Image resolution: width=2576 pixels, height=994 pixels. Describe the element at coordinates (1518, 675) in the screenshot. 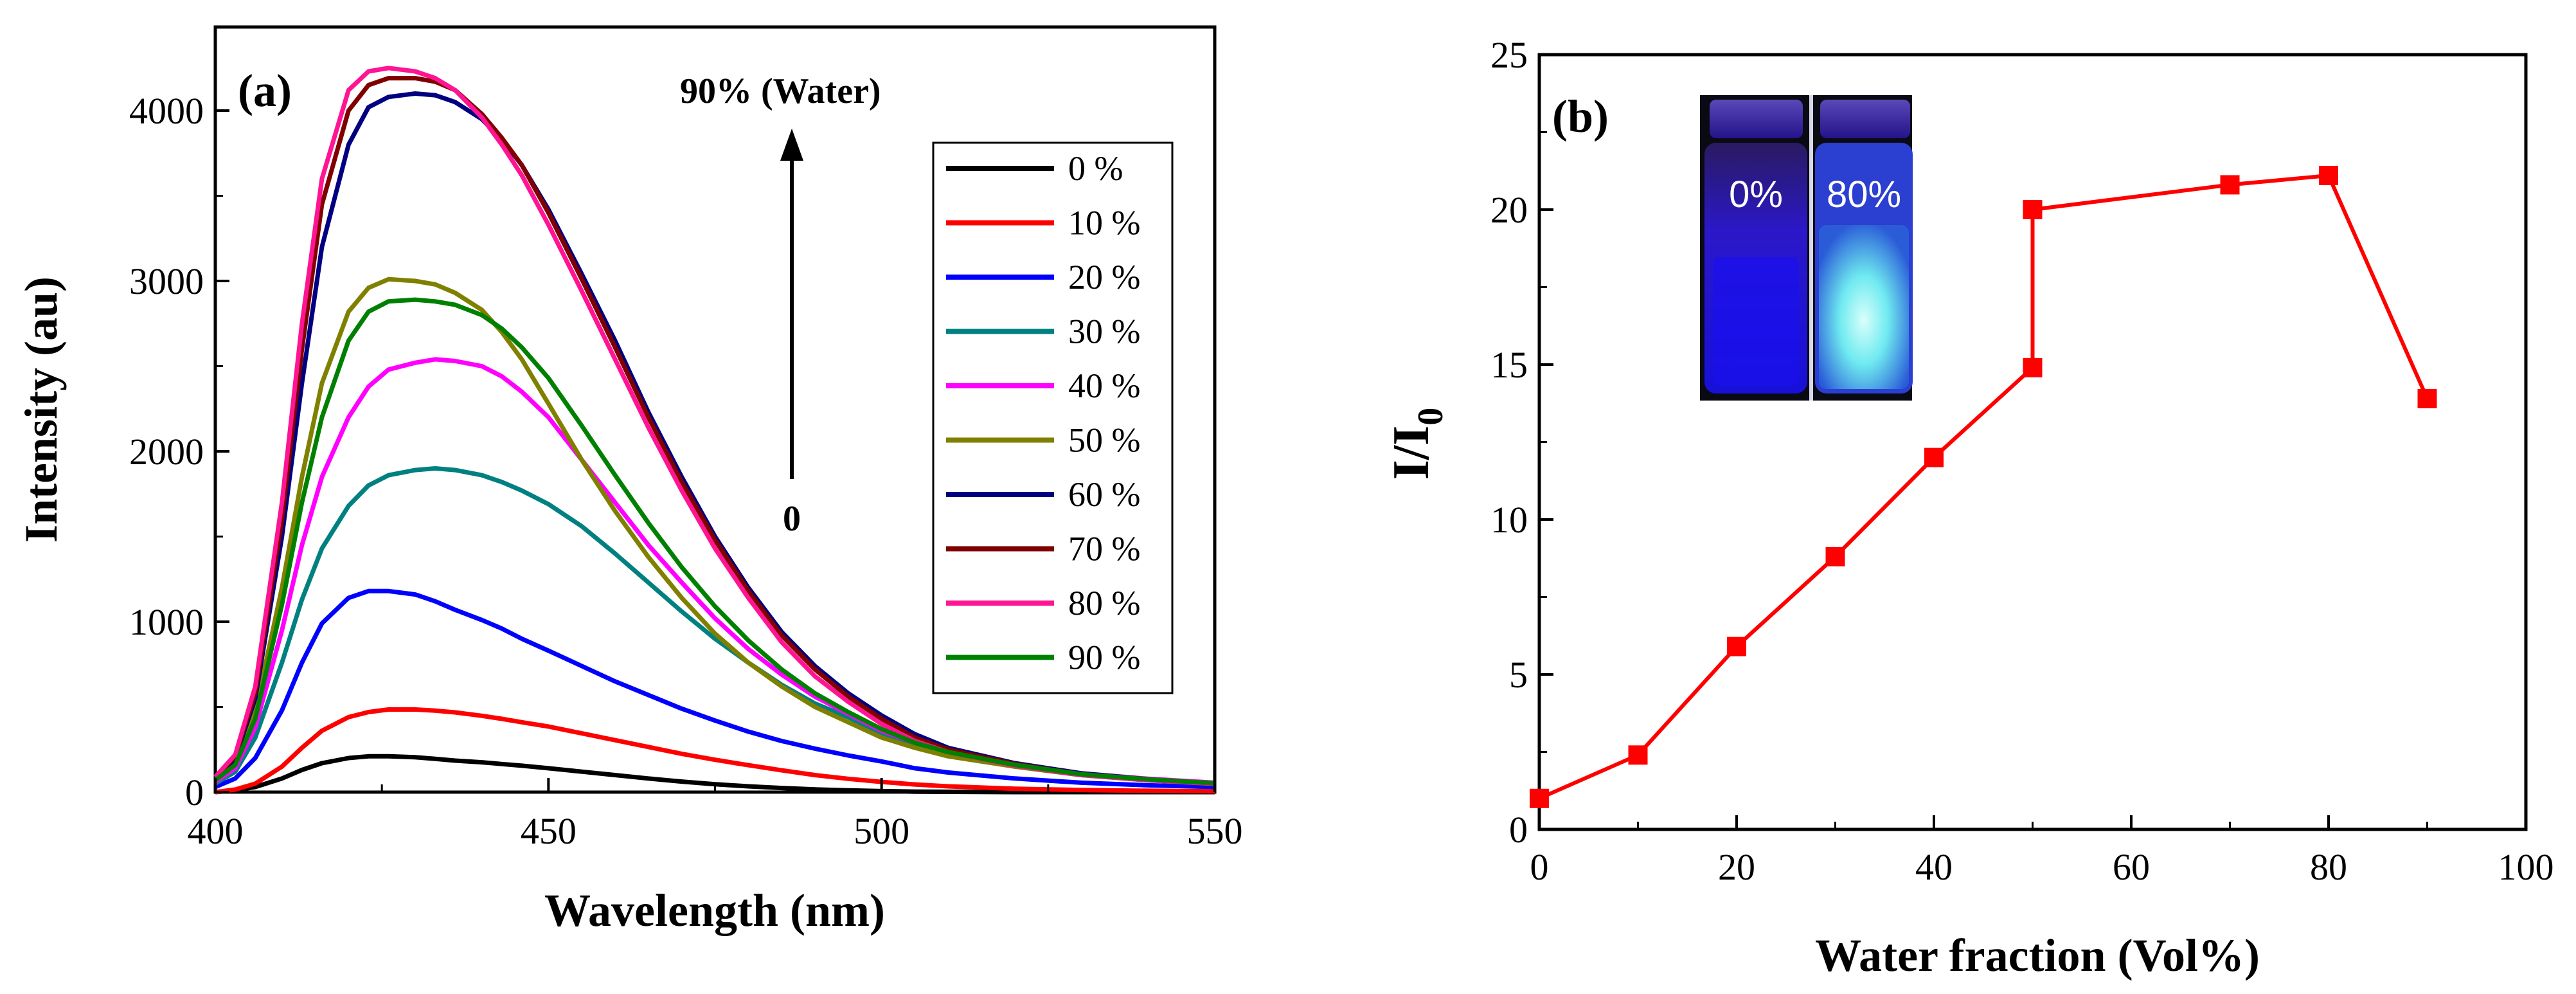

I see `y-tick-label-b-1: 5` at that location.